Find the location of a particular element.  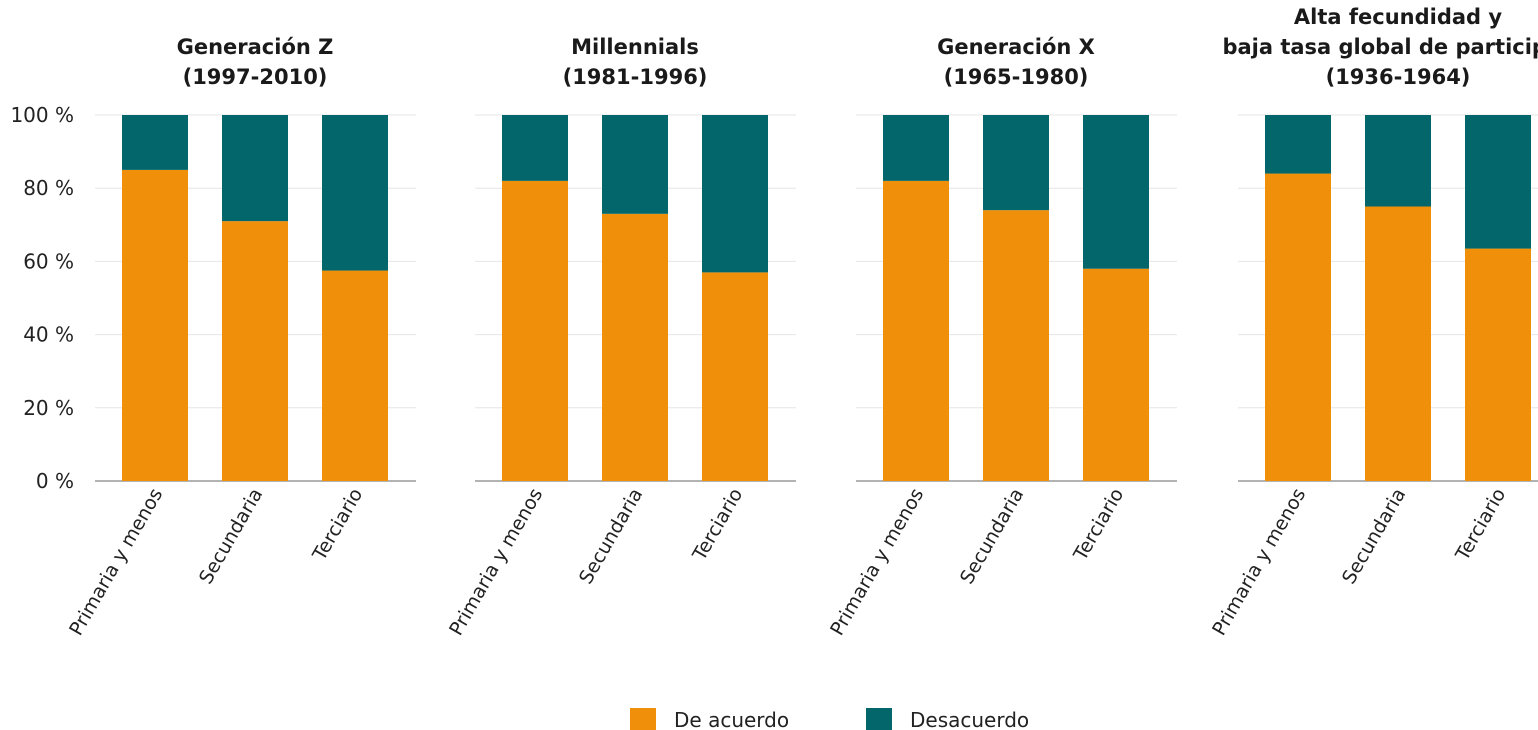

y-tick-label: 60 % is located at coordinates (48, 261).